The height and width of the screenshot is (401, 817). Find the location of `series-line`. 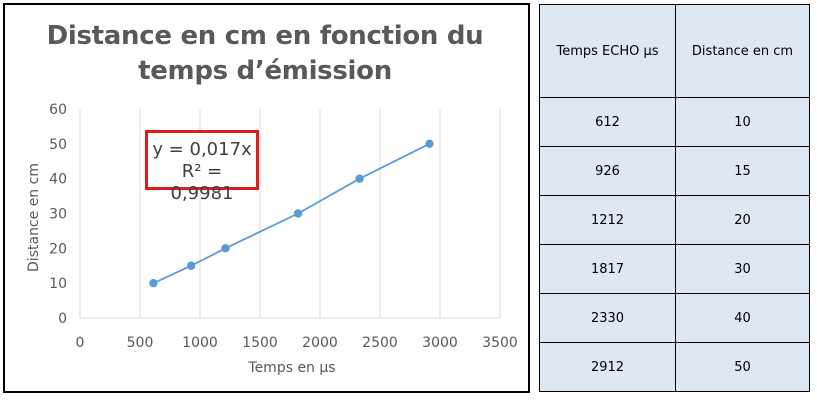

series-line is located at coordinates (291, 213).